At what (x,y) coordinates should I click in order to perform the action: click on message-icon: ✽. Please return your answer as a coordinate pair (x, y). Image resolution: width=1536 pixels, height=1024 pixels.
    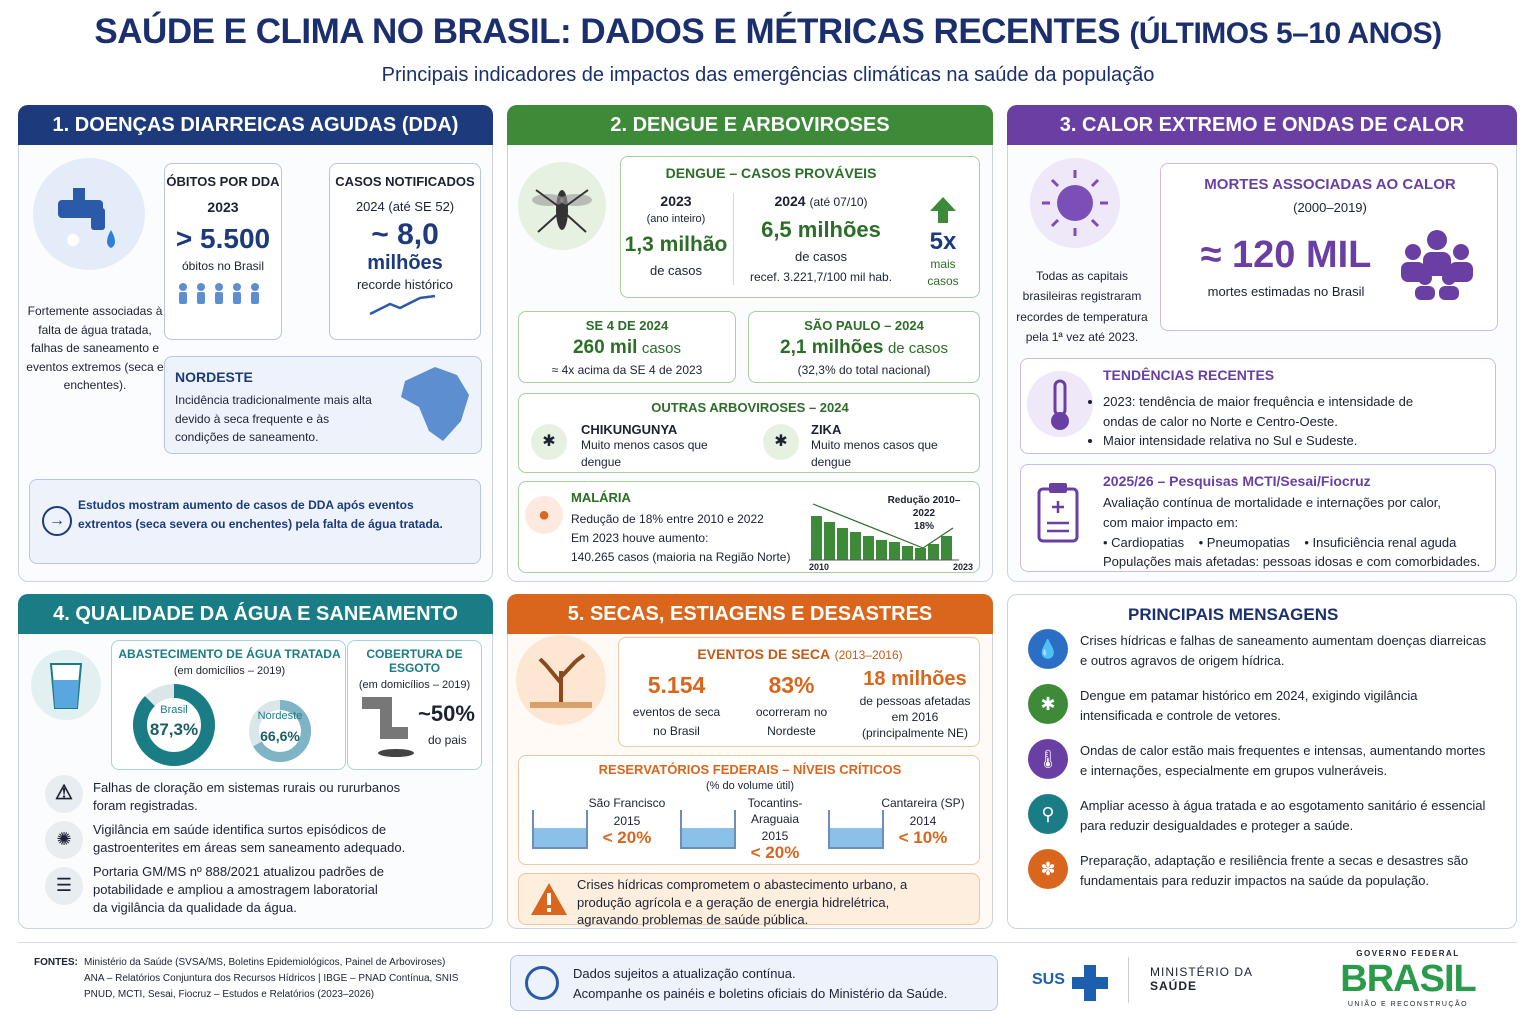
    Looking at the image, I should click on (1048, 869).